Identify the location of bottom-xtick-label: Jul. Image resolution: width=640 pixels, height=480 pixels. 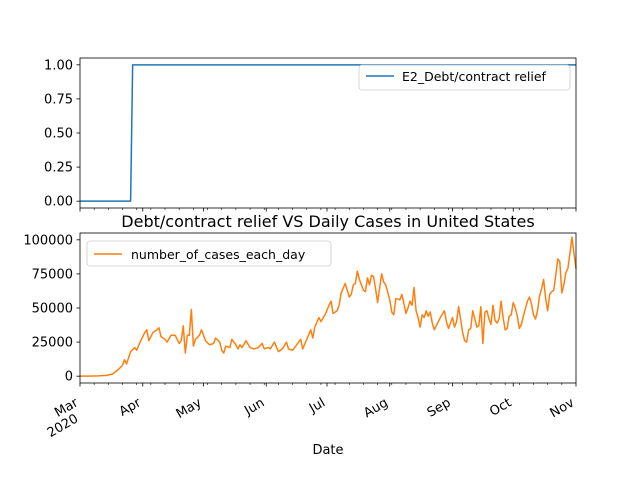
(317, 405).